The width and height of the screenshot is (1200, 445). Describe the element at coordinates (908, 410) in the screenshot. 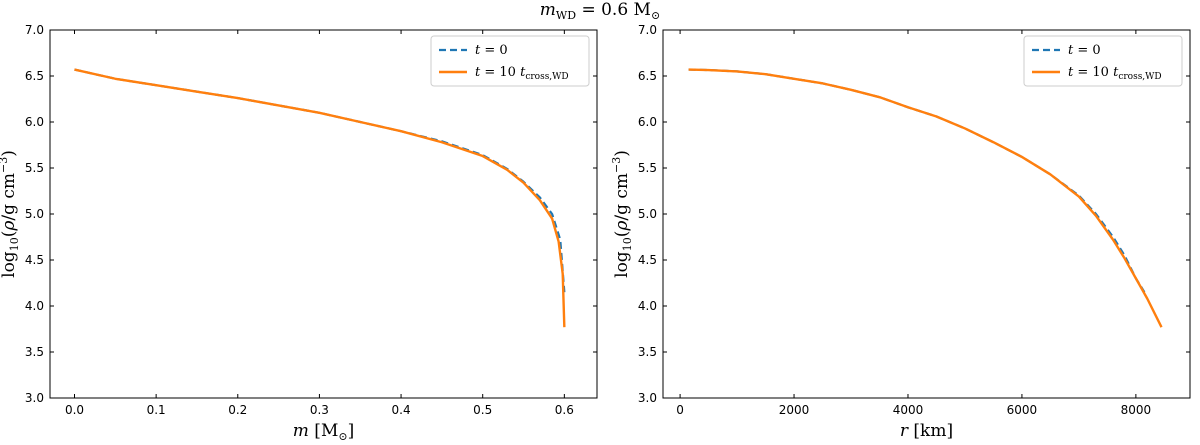

I see `x-tick-label: 4000` at that location.